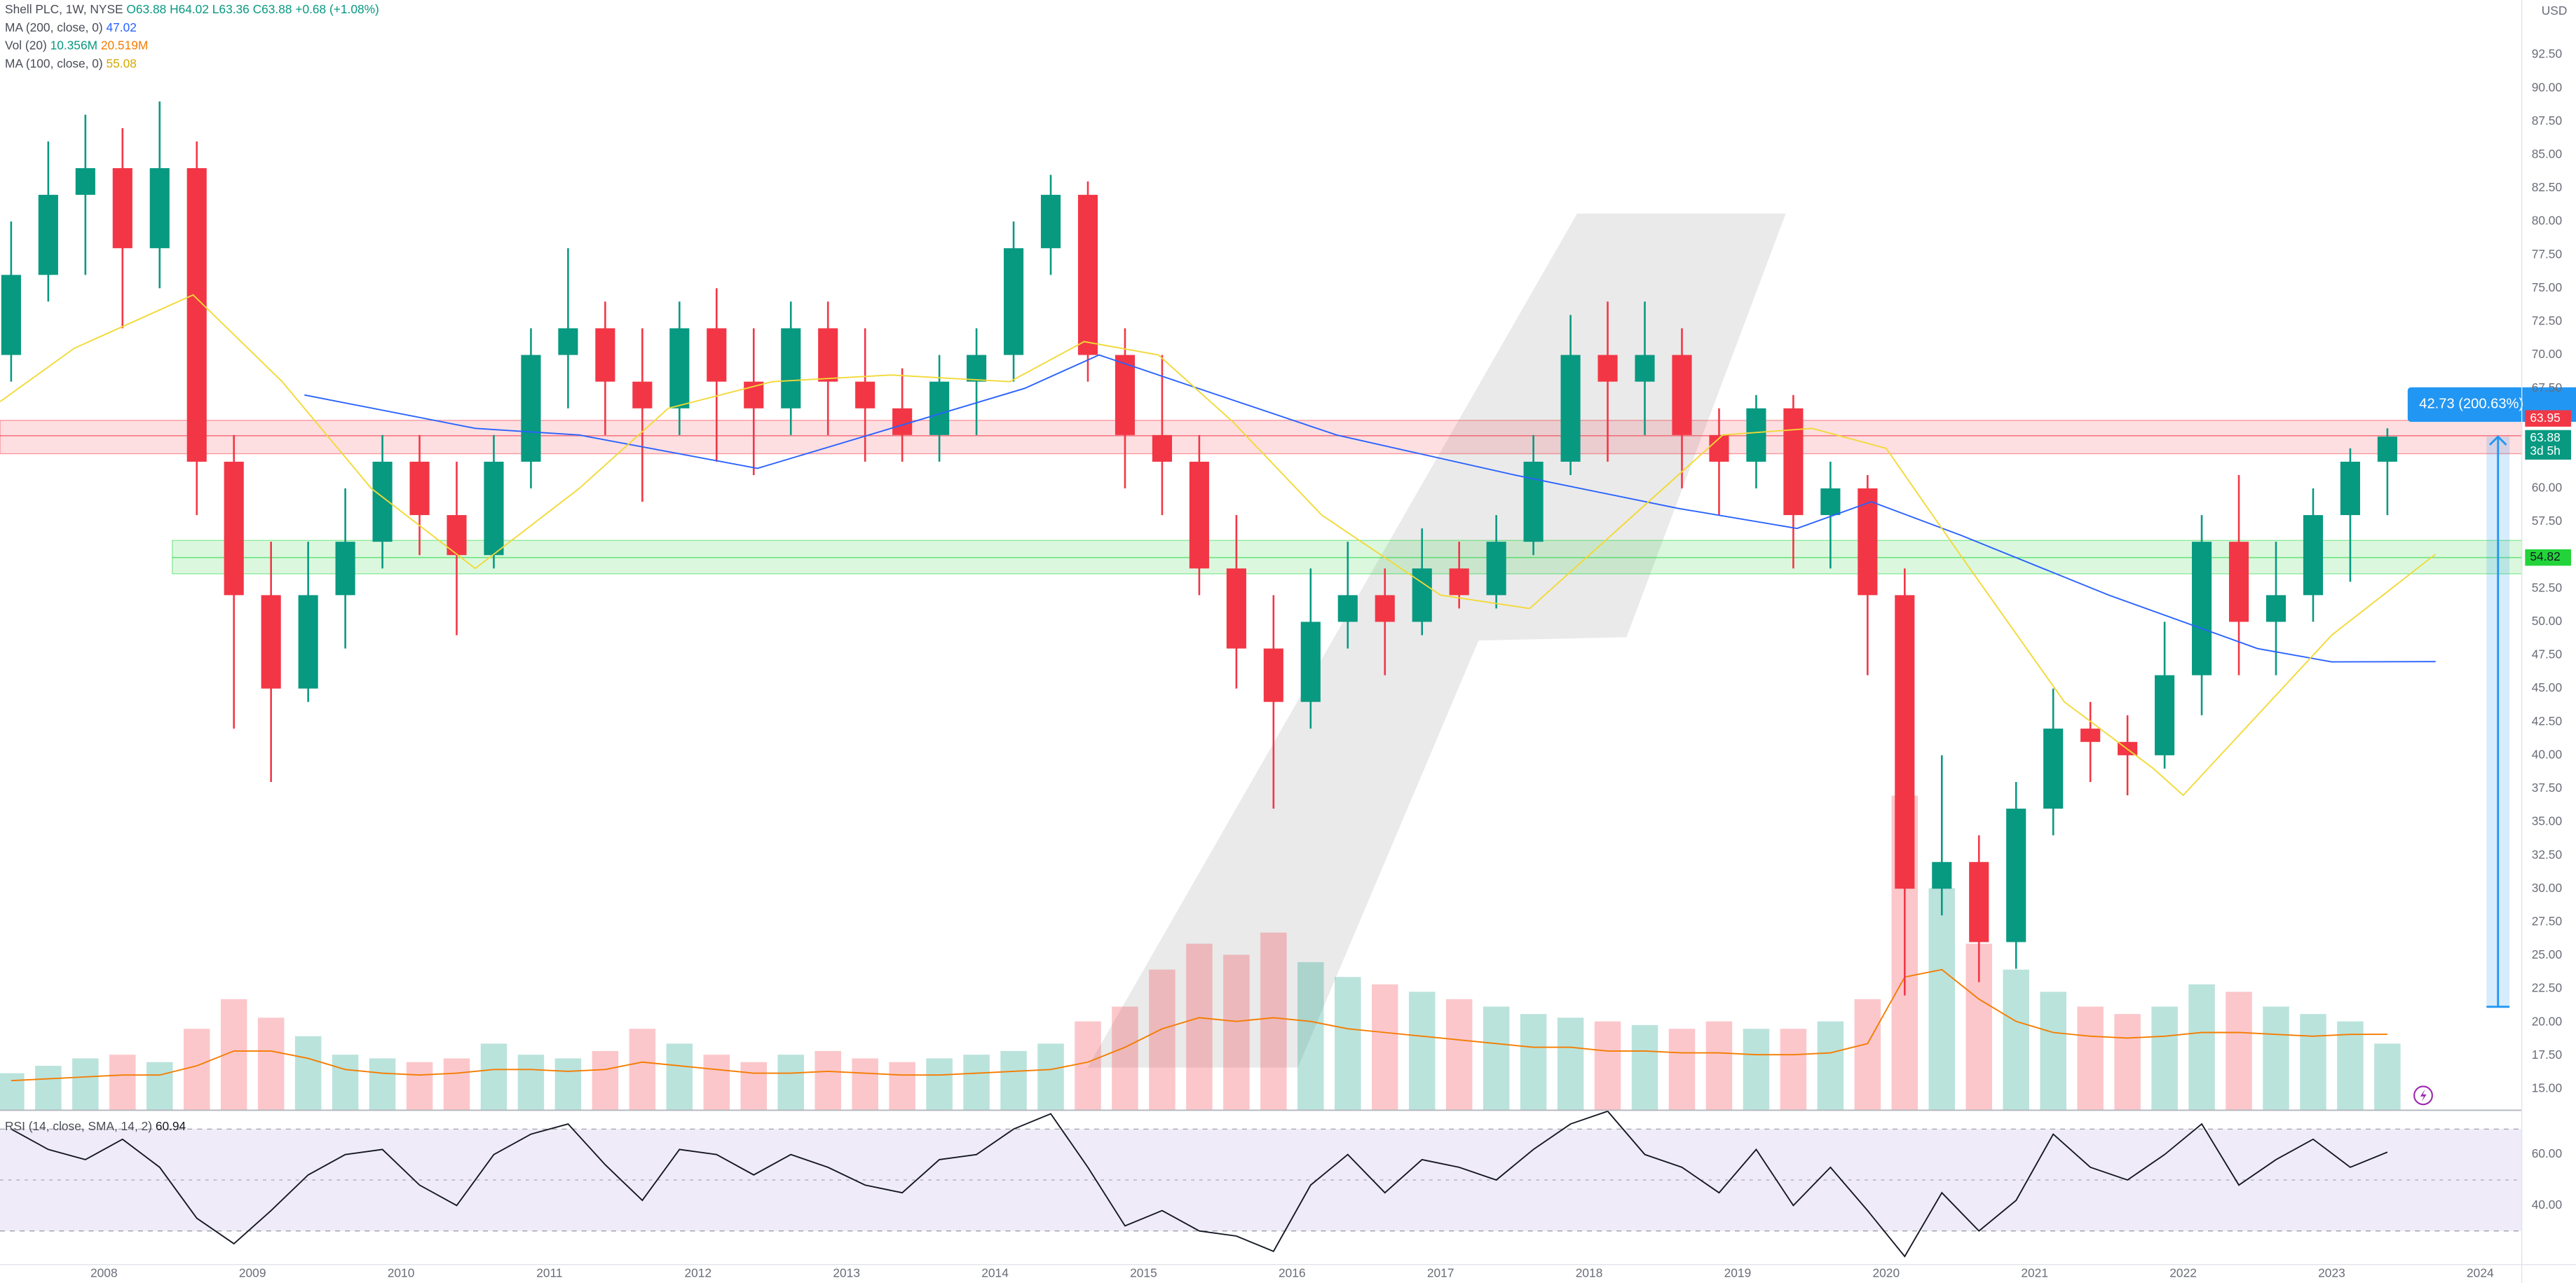  I want to click on rsi-value: 60.94, so click(171, 1125).